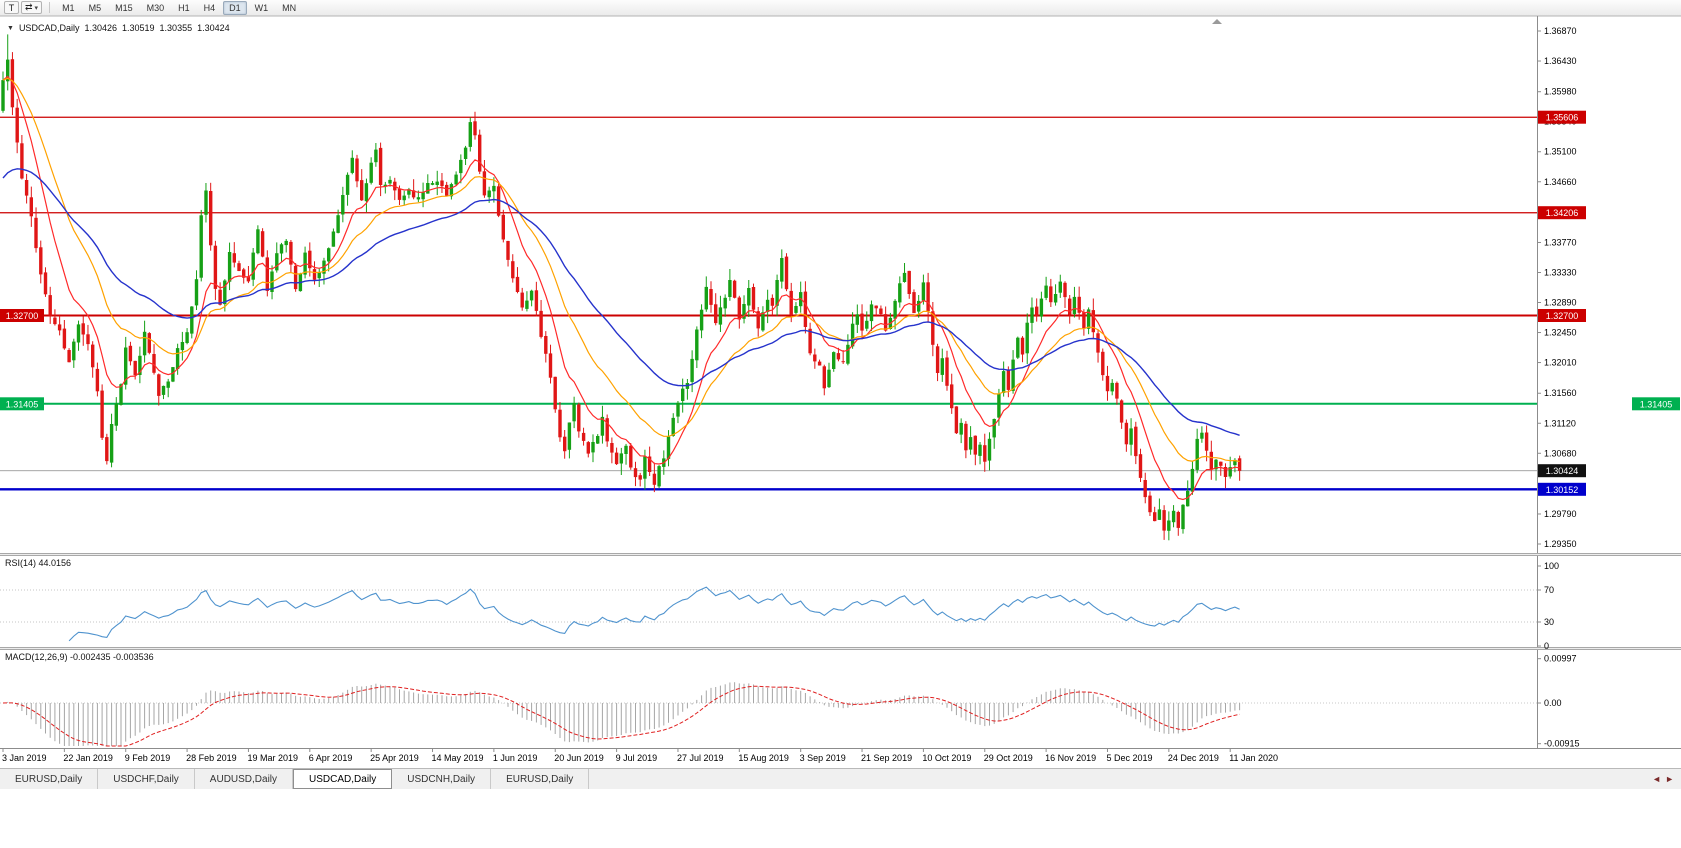 The width and height of the screenshot is (1681, 848). I want to click on svg-text: 1.36870, so click(1560, 31).